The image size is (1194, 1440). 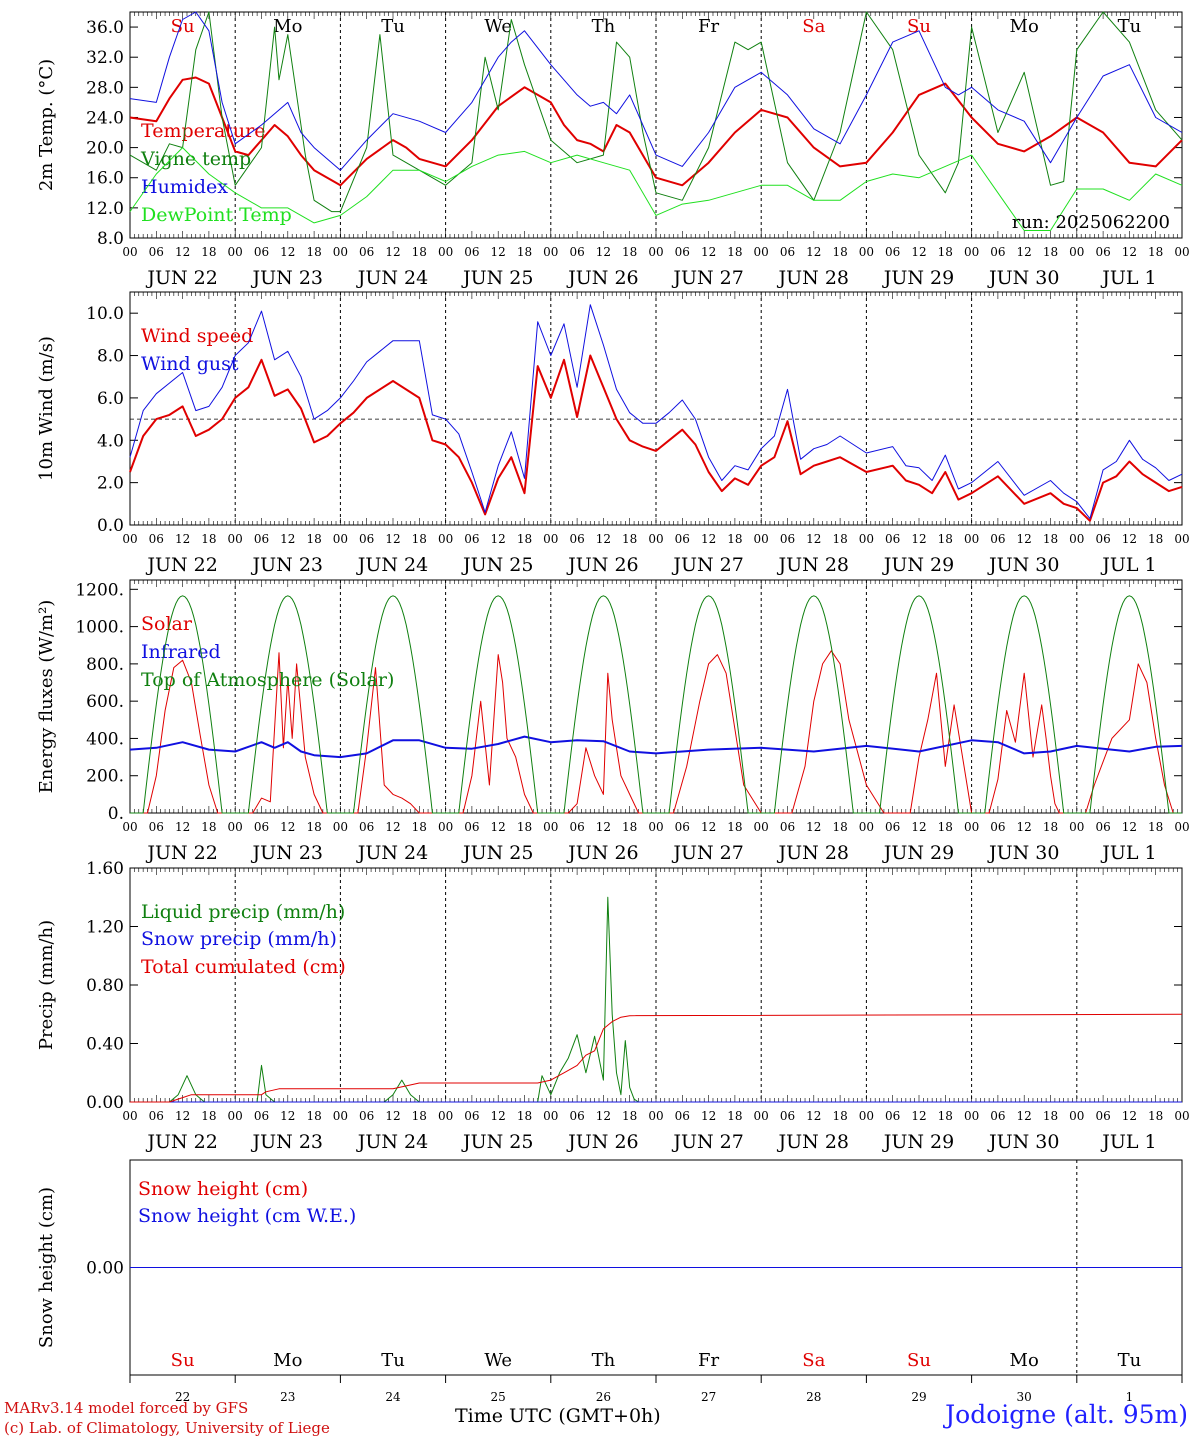 I want to click on date-label: JUN 30, so click(x=1023, y=565).